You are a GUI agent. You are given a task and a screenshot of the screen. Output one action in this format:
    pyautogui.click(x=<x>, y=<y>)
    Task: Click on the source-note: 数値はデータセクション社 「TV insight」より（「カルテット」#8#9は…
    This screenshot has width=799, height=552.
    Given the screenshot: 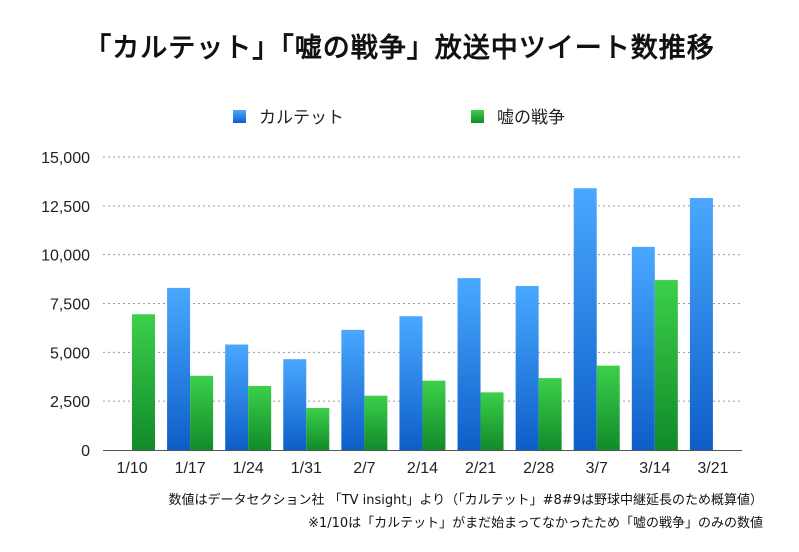 What is the action you would take?
    pyautogui.click(x=466, y=500)
    